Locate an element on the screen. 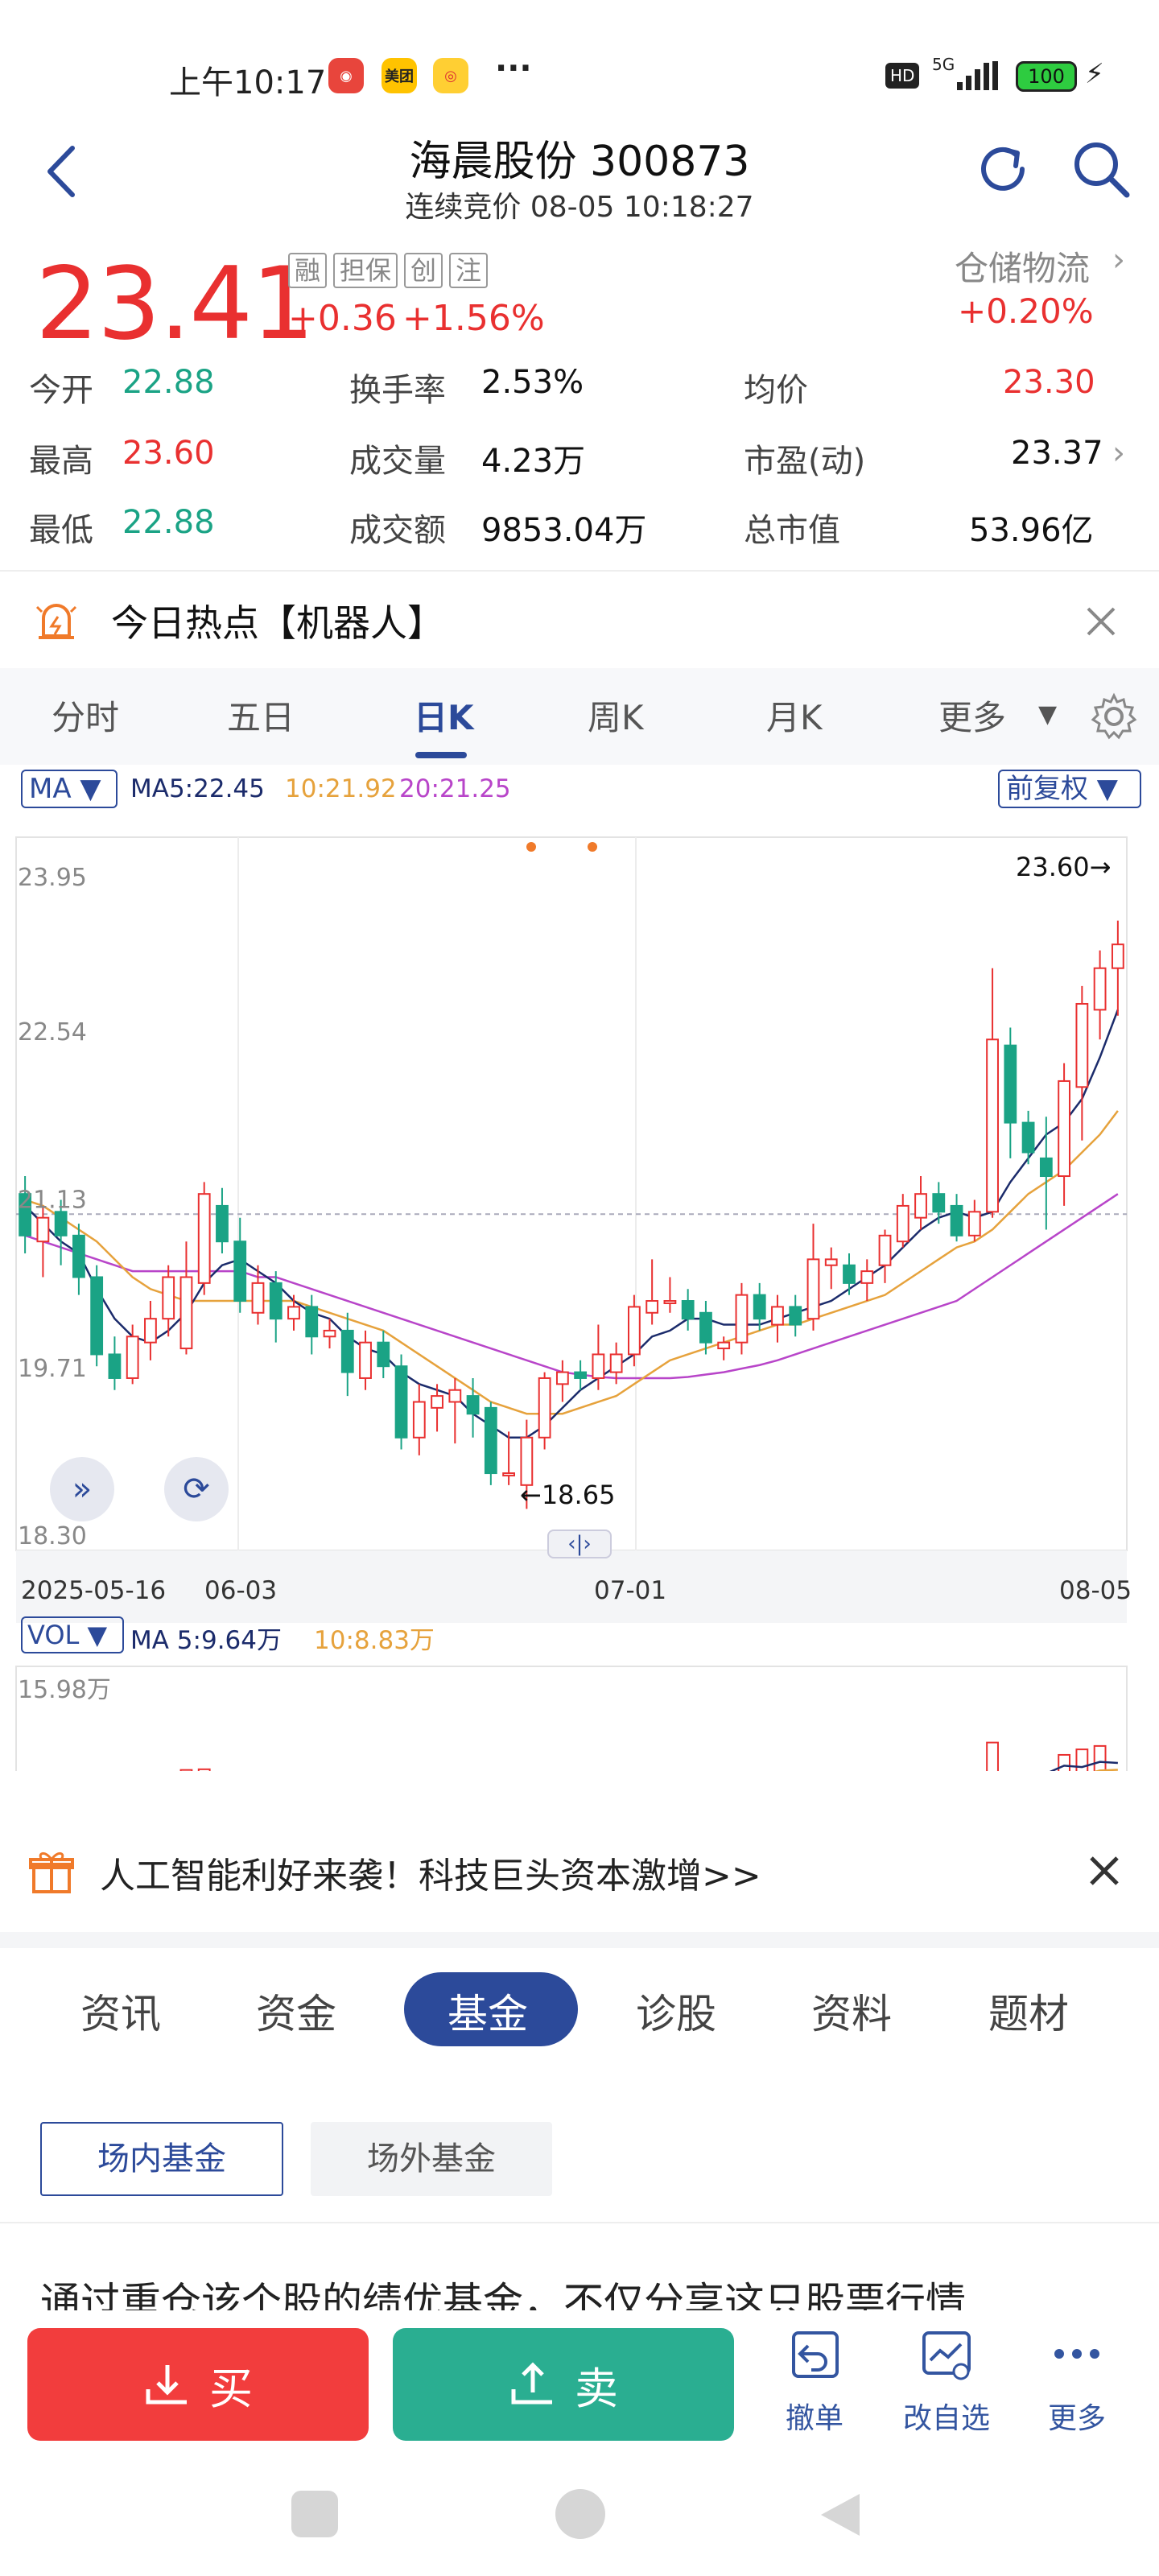 The width and height of the screenshot is (1159, 2576). sell-icon is located at coordinates (531, 2383).